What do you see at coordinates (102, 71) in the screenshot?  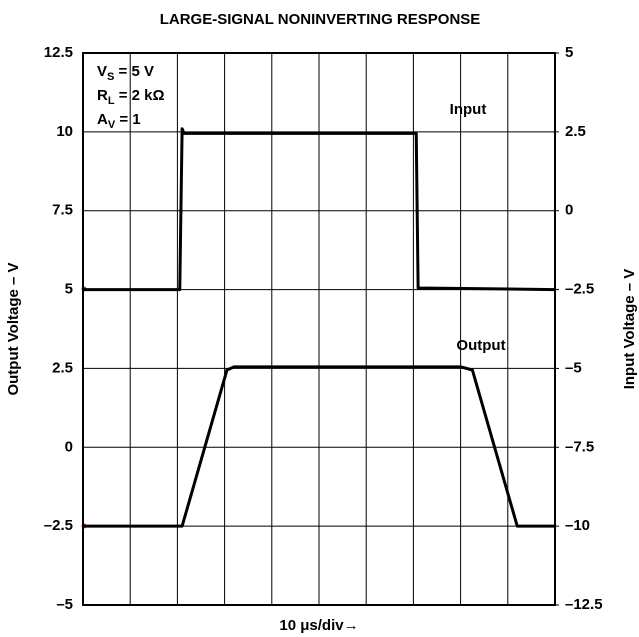 I see `annotation-main: V` at bounding box center [102, 71].